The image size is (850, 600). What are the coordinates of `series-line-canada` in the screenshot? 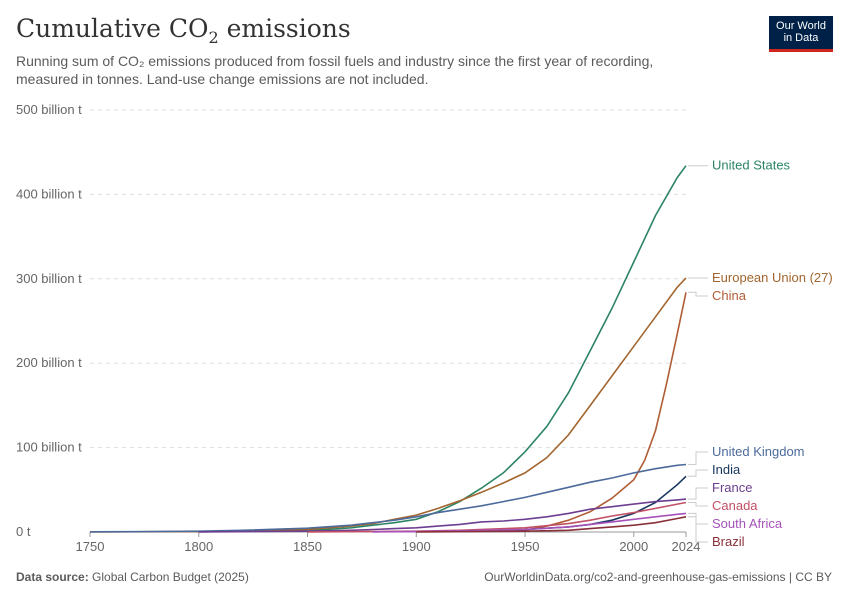 It's located at (497, 517).